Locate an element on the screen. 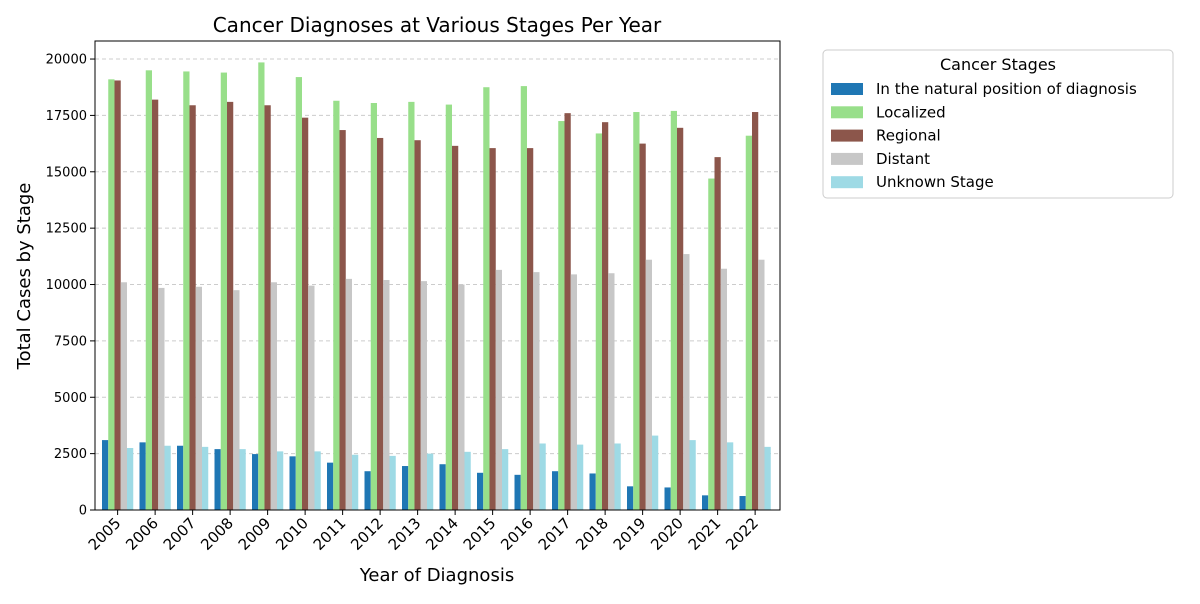 The width and height of the screenshot is (1200, 604). x-tick-label: 2005 is located at coordinates (105, 534).